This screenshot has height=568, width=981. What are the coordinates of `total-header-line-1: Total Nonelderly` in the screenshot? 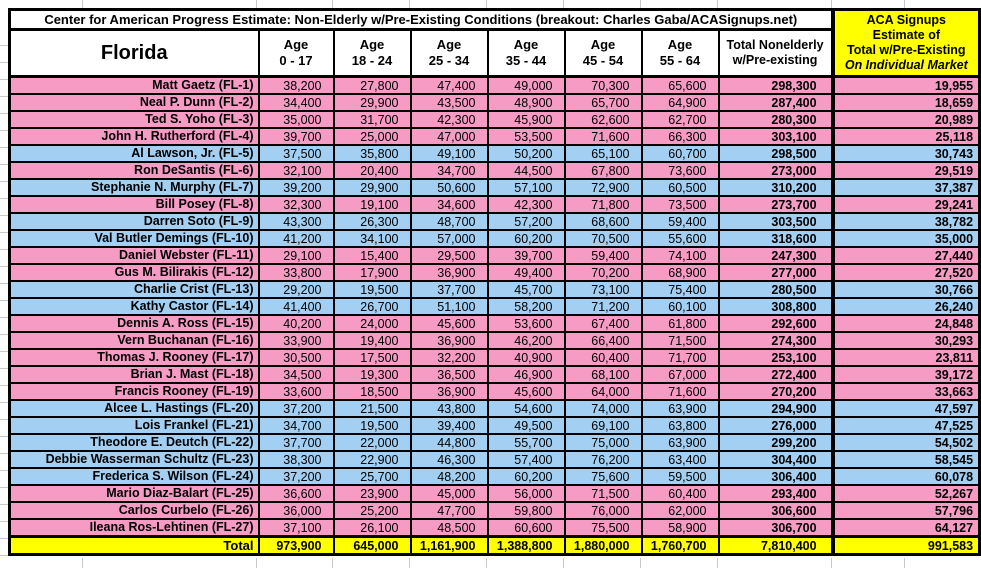 It's located at (775, 45).